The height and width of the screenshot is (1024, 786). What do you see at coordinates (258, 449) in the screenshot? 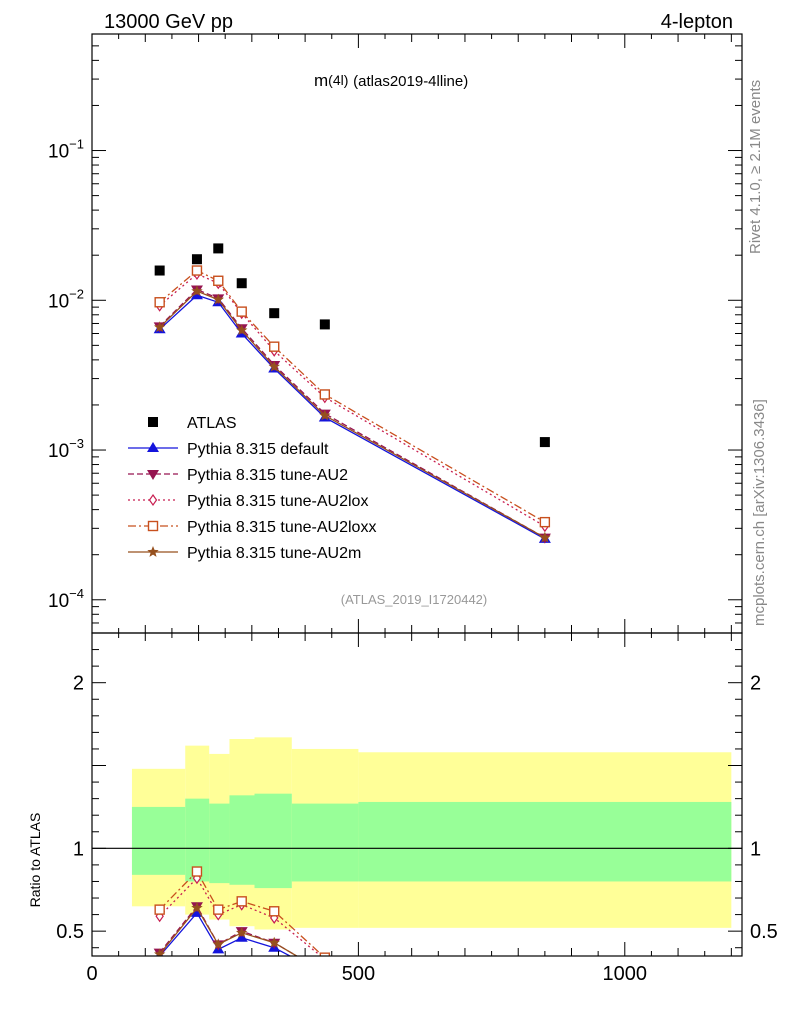
I see `legend-label-1: Pythia 8.315 default` at bounding box center [258, 449].